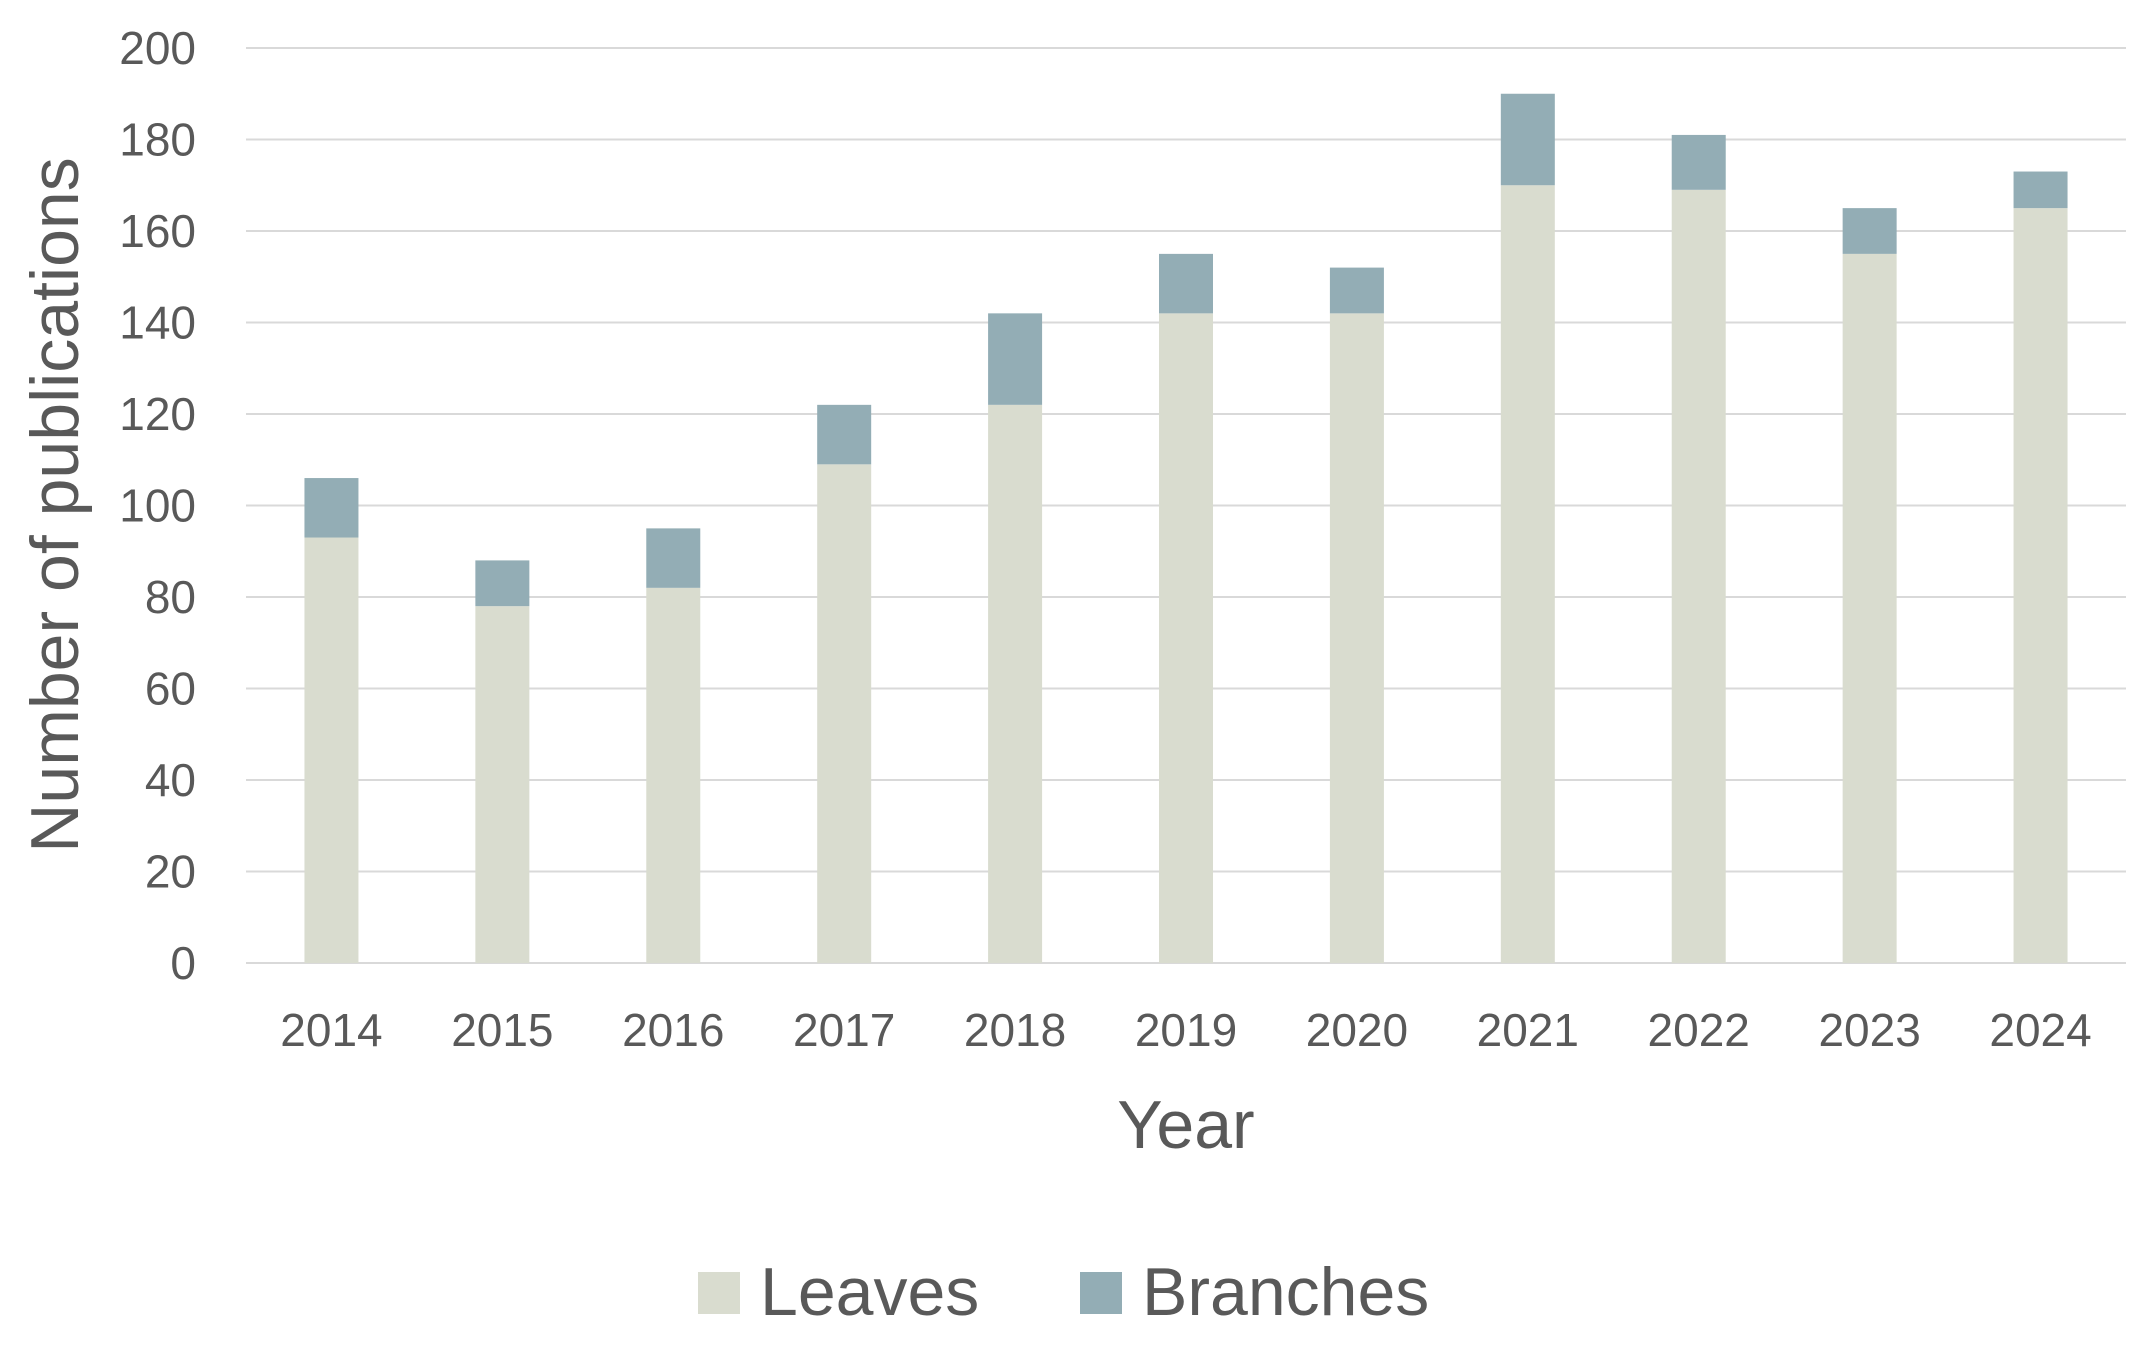 Image resolution: width=2146 pixels, height=1351 pixels. I want to click on x-tick-label: 2019, so click(1186, 1030).